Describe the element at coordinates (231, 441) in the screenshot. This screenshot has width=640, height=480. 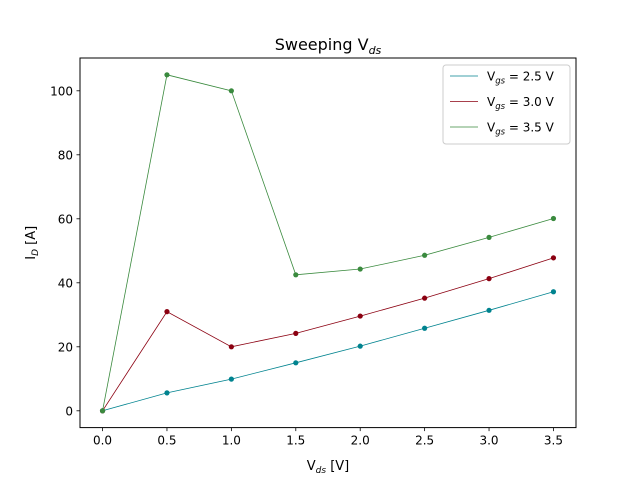
I see `x-tick-label: 1.0` at that location.